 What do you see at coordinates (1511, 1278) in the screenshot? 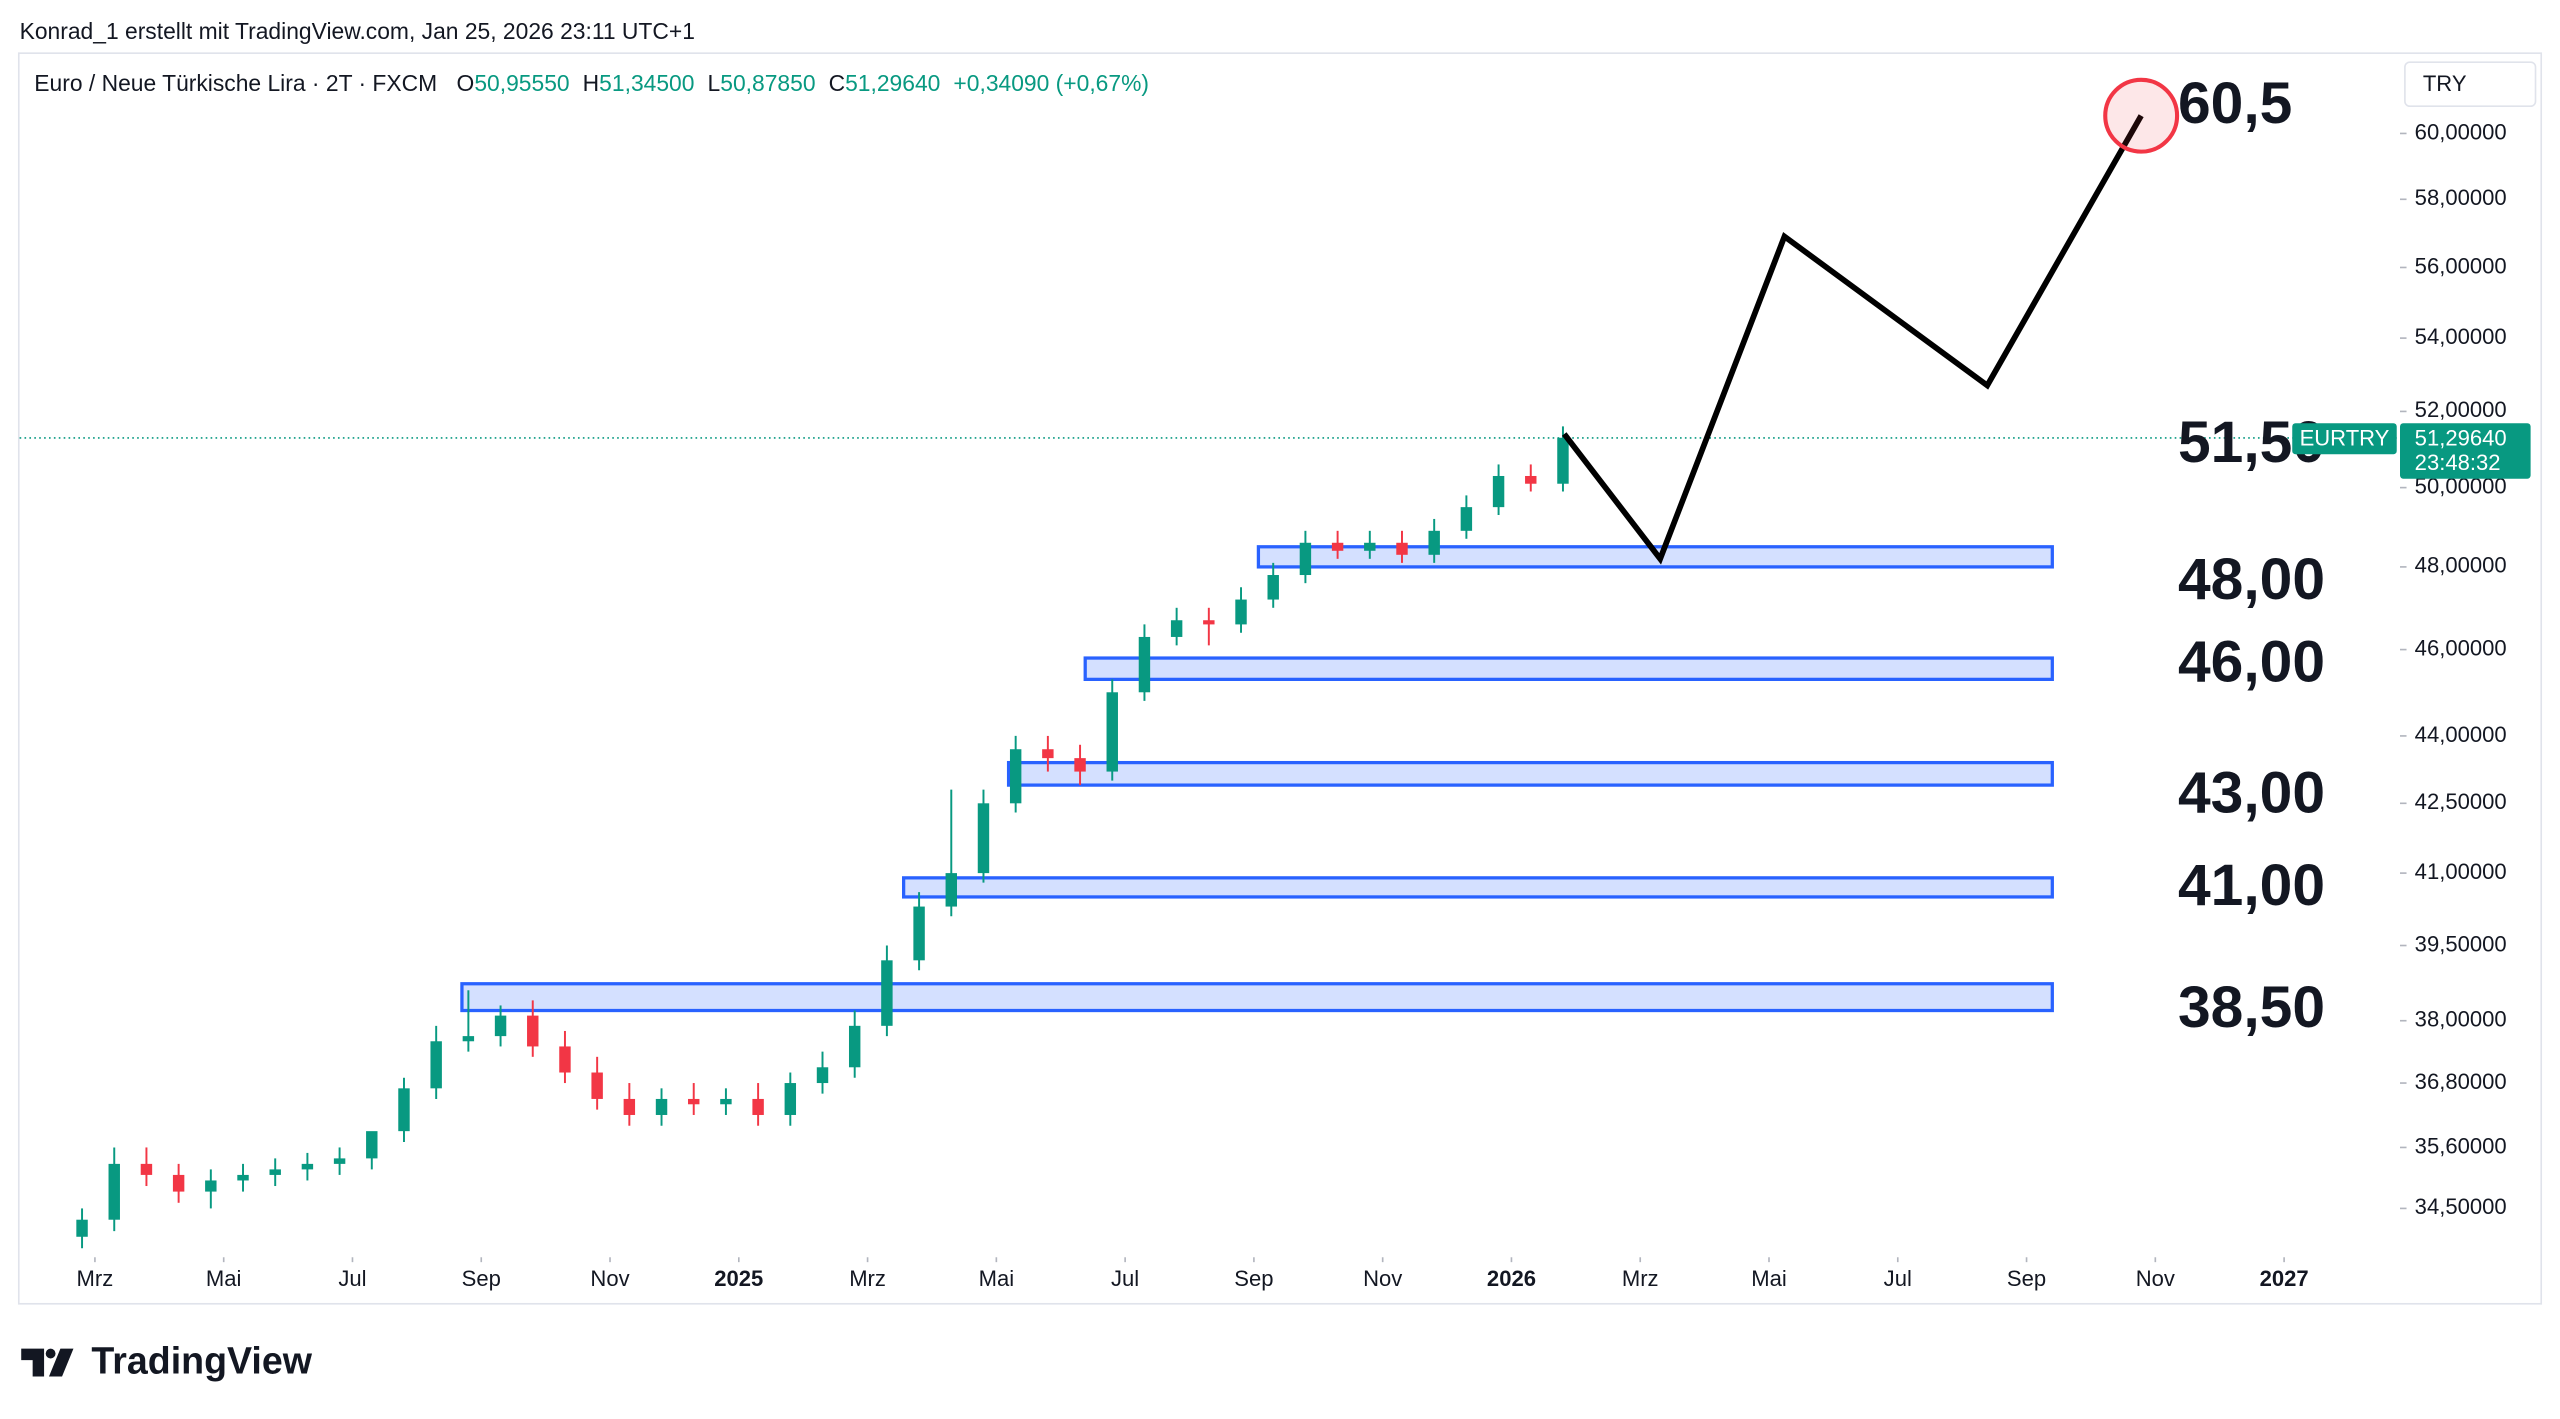
I see `x-tick-label: 2026` at bounding box center [1511, 1278].